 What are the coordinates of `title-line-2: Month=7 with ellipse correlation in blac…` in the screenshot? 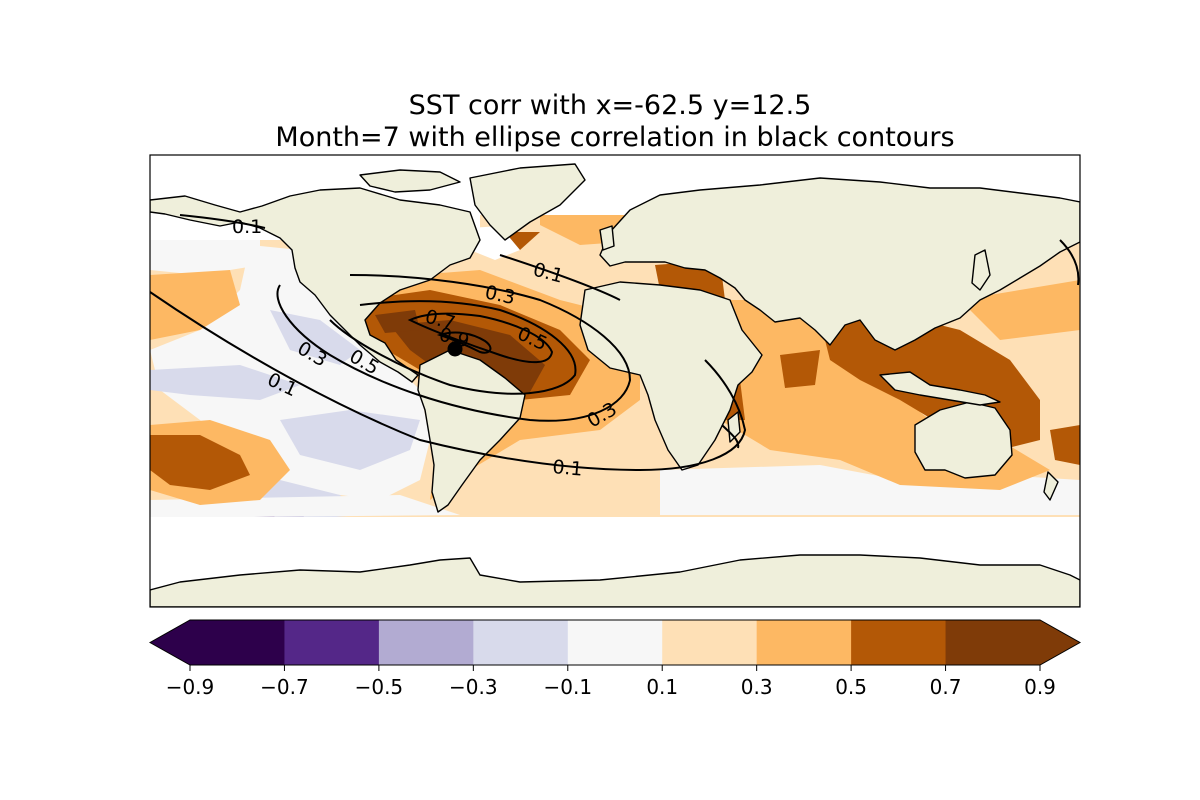 It's located at (614, 137).